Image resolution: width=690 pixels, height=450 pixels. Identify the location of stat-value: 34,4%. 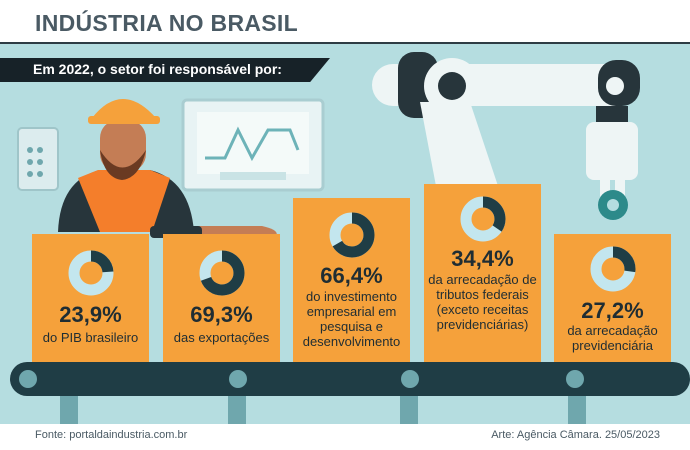
(482, 258).